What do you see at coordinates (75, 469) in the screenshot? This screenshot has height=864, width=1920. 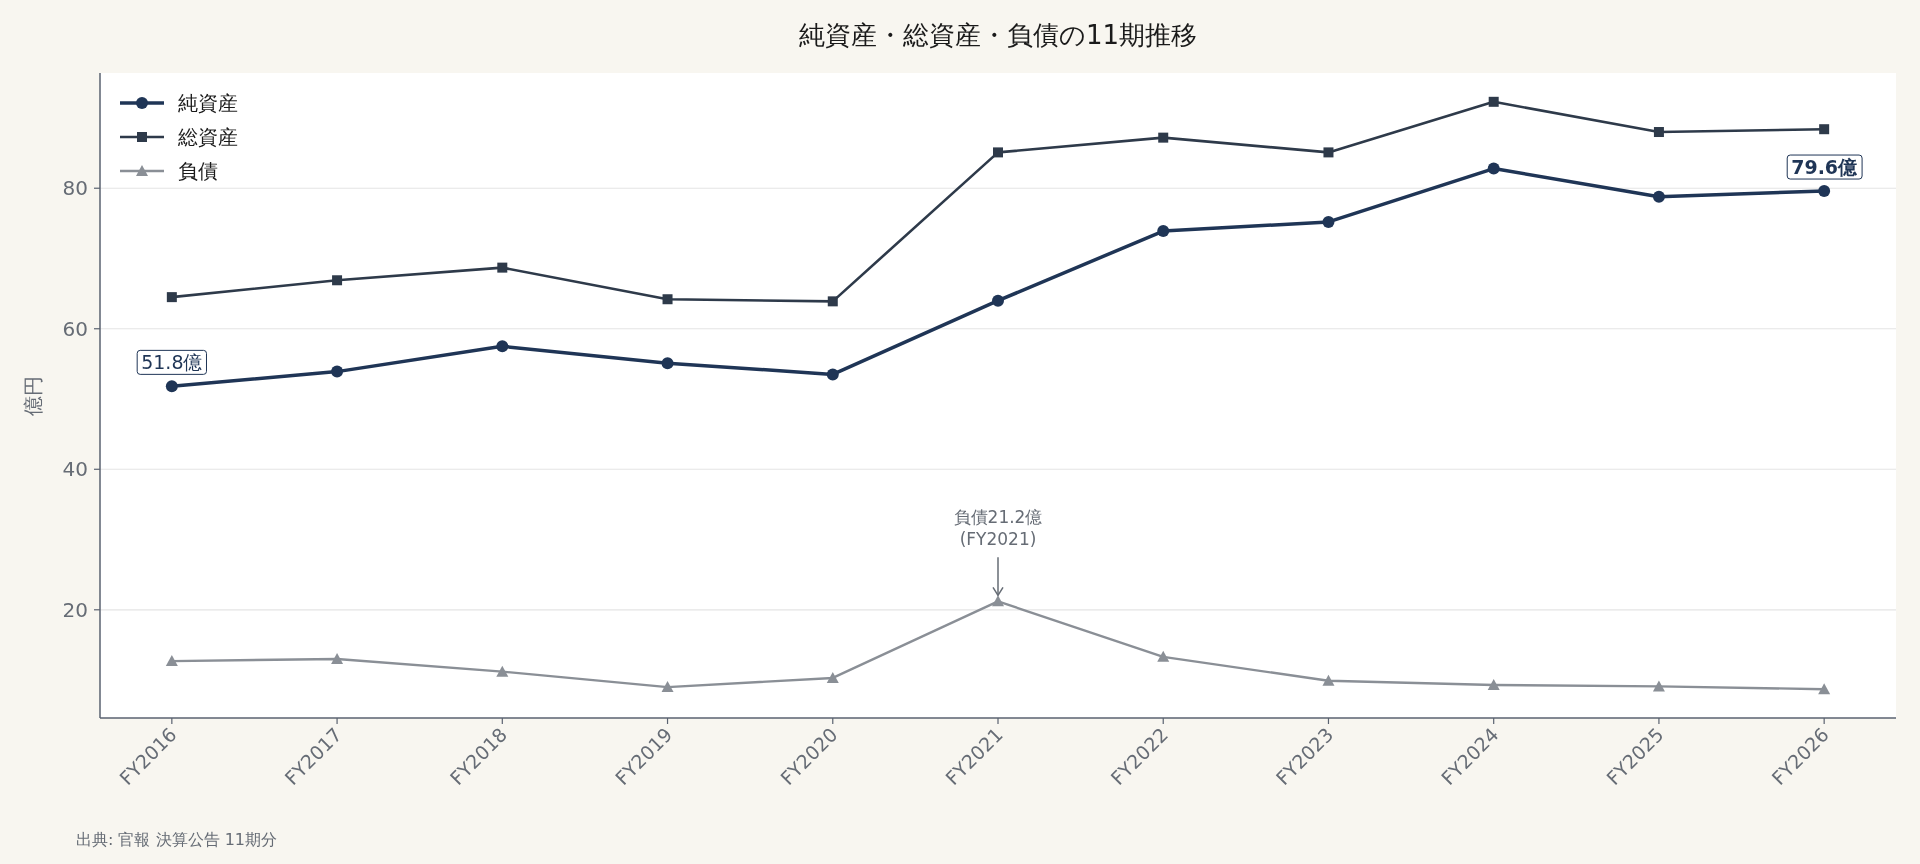 I see `y-tick-label: 40` at bounding box center [75, 469].